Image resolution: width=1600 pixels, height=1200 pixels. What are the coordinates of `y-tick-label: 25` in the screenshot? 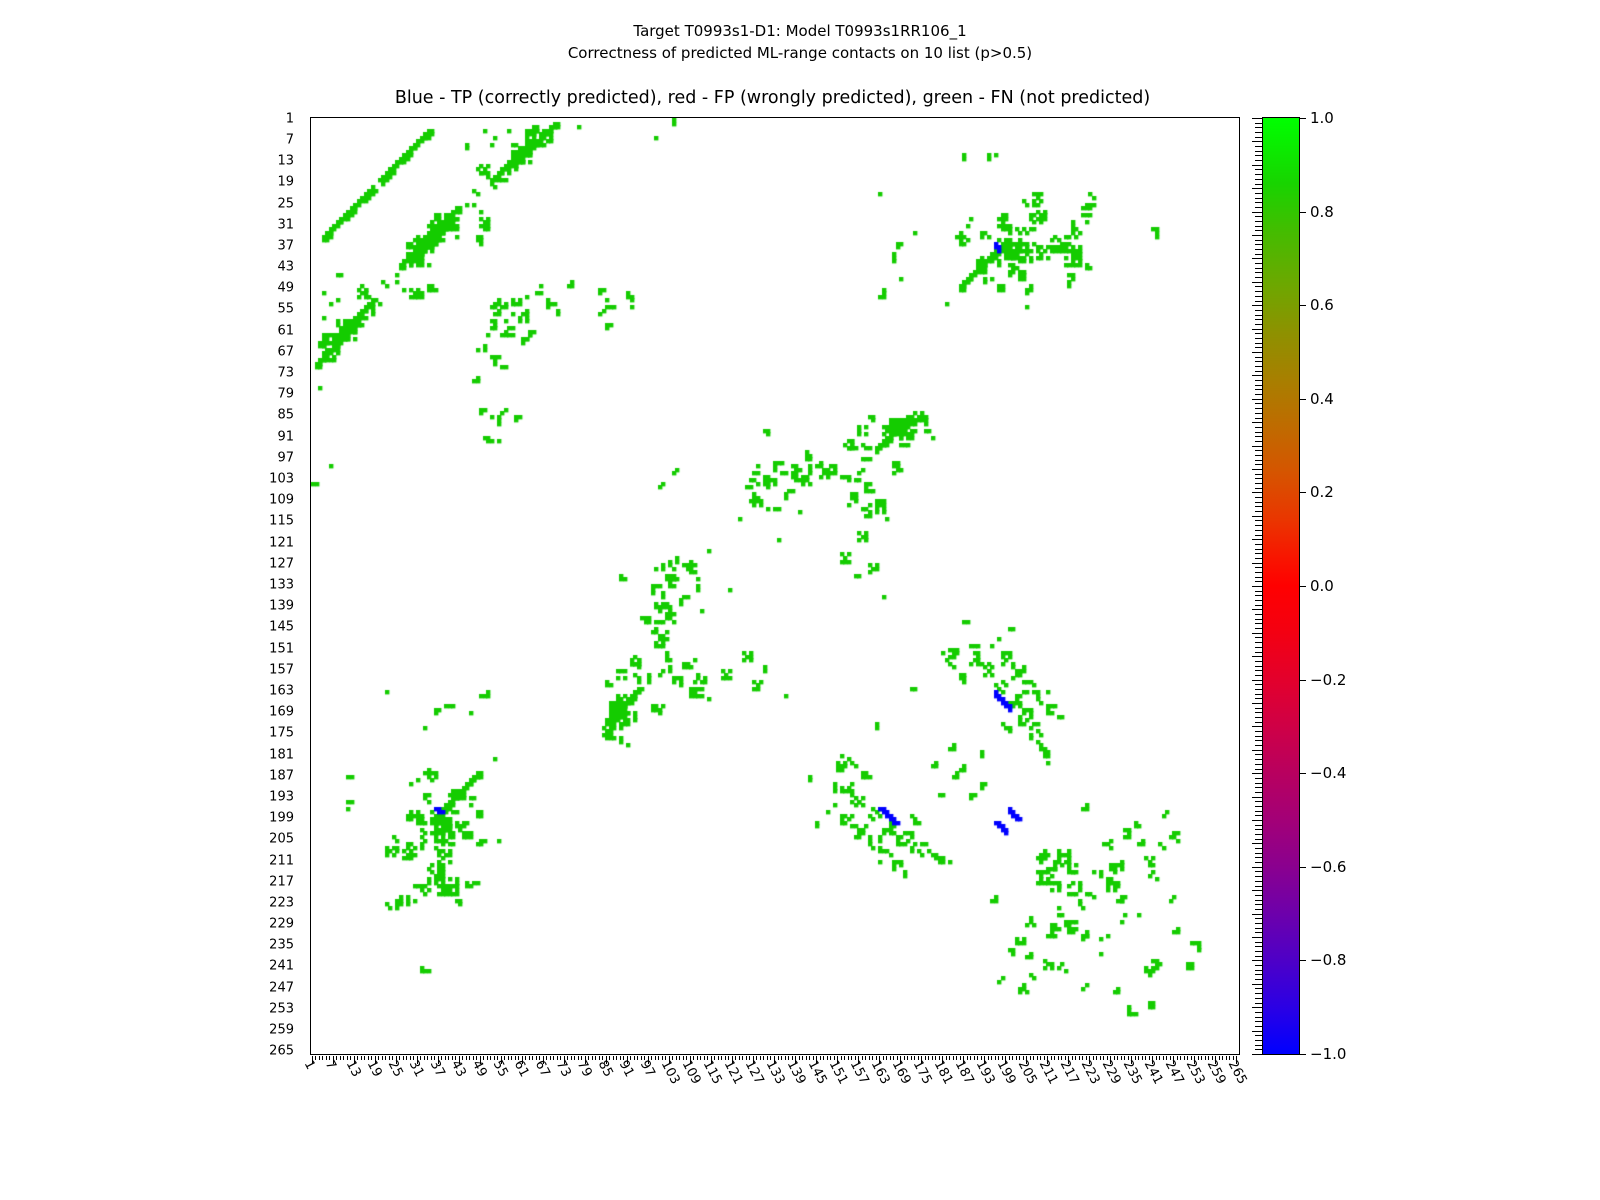 It's located at (285, 204).